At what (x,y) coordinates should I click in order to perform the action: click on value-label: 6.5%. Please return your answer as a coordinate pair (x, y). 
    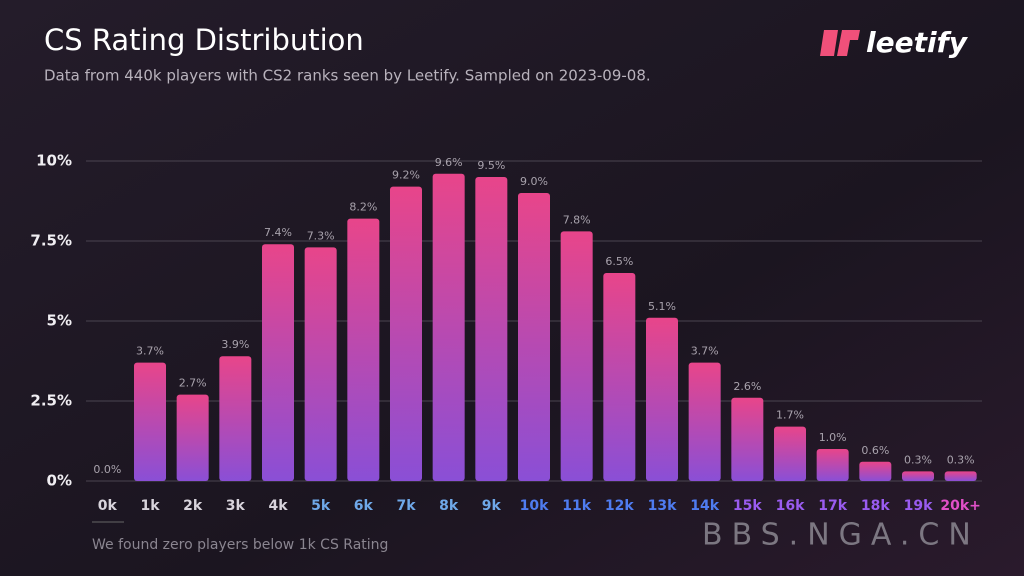
    Looking at the image, I should click on (619, 261).